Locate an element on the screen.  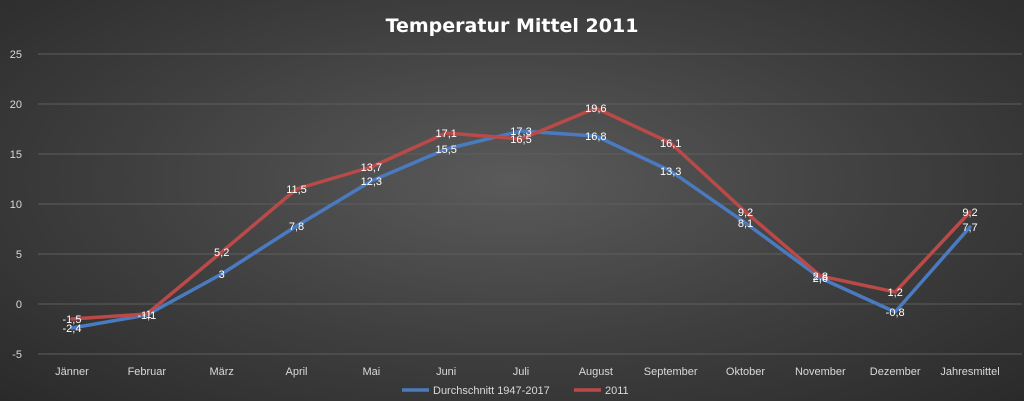
legend-label: Durchschnitt 1947-2017 is located at coordinates (491, 391).